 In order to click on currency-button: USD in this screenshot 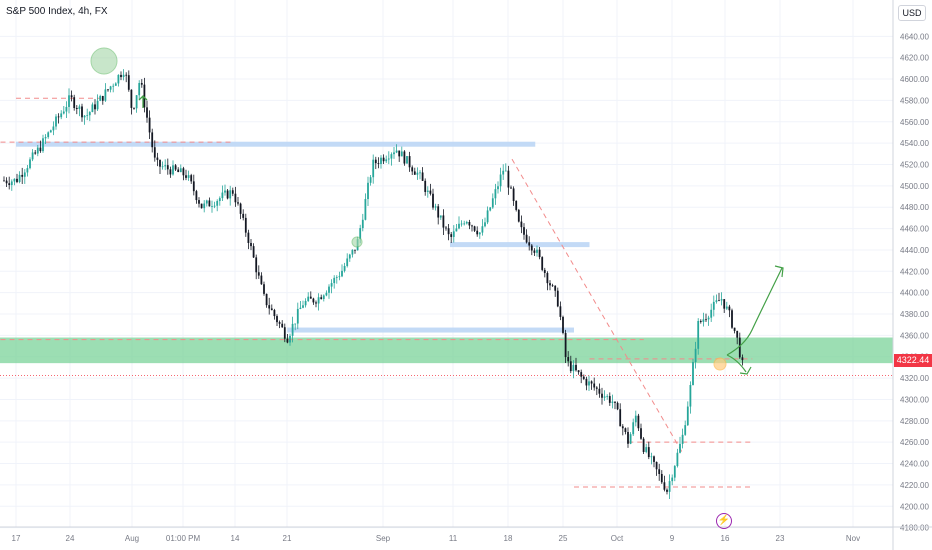, I will do `click(912, 13)`.